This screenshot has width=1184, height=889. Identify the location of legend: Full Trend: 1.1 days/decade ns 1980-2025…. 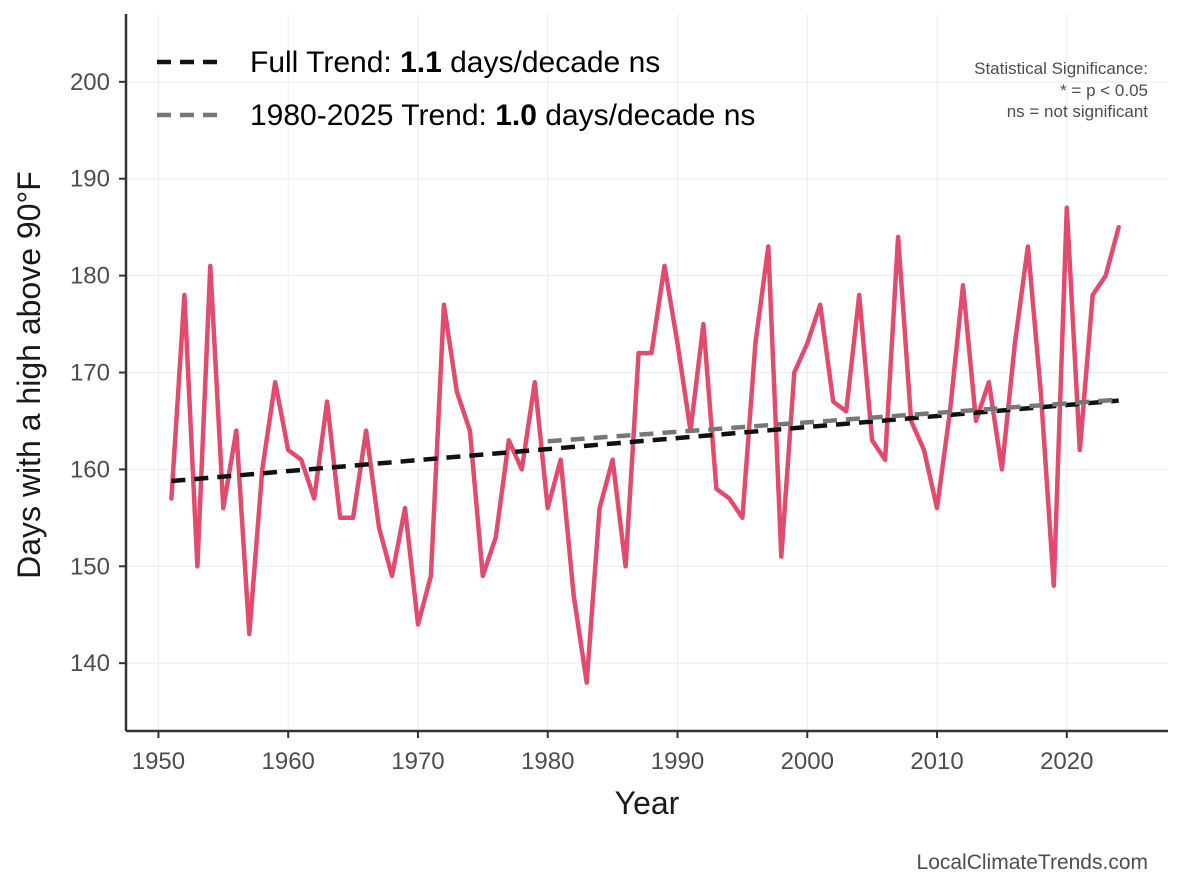
(456, 89).